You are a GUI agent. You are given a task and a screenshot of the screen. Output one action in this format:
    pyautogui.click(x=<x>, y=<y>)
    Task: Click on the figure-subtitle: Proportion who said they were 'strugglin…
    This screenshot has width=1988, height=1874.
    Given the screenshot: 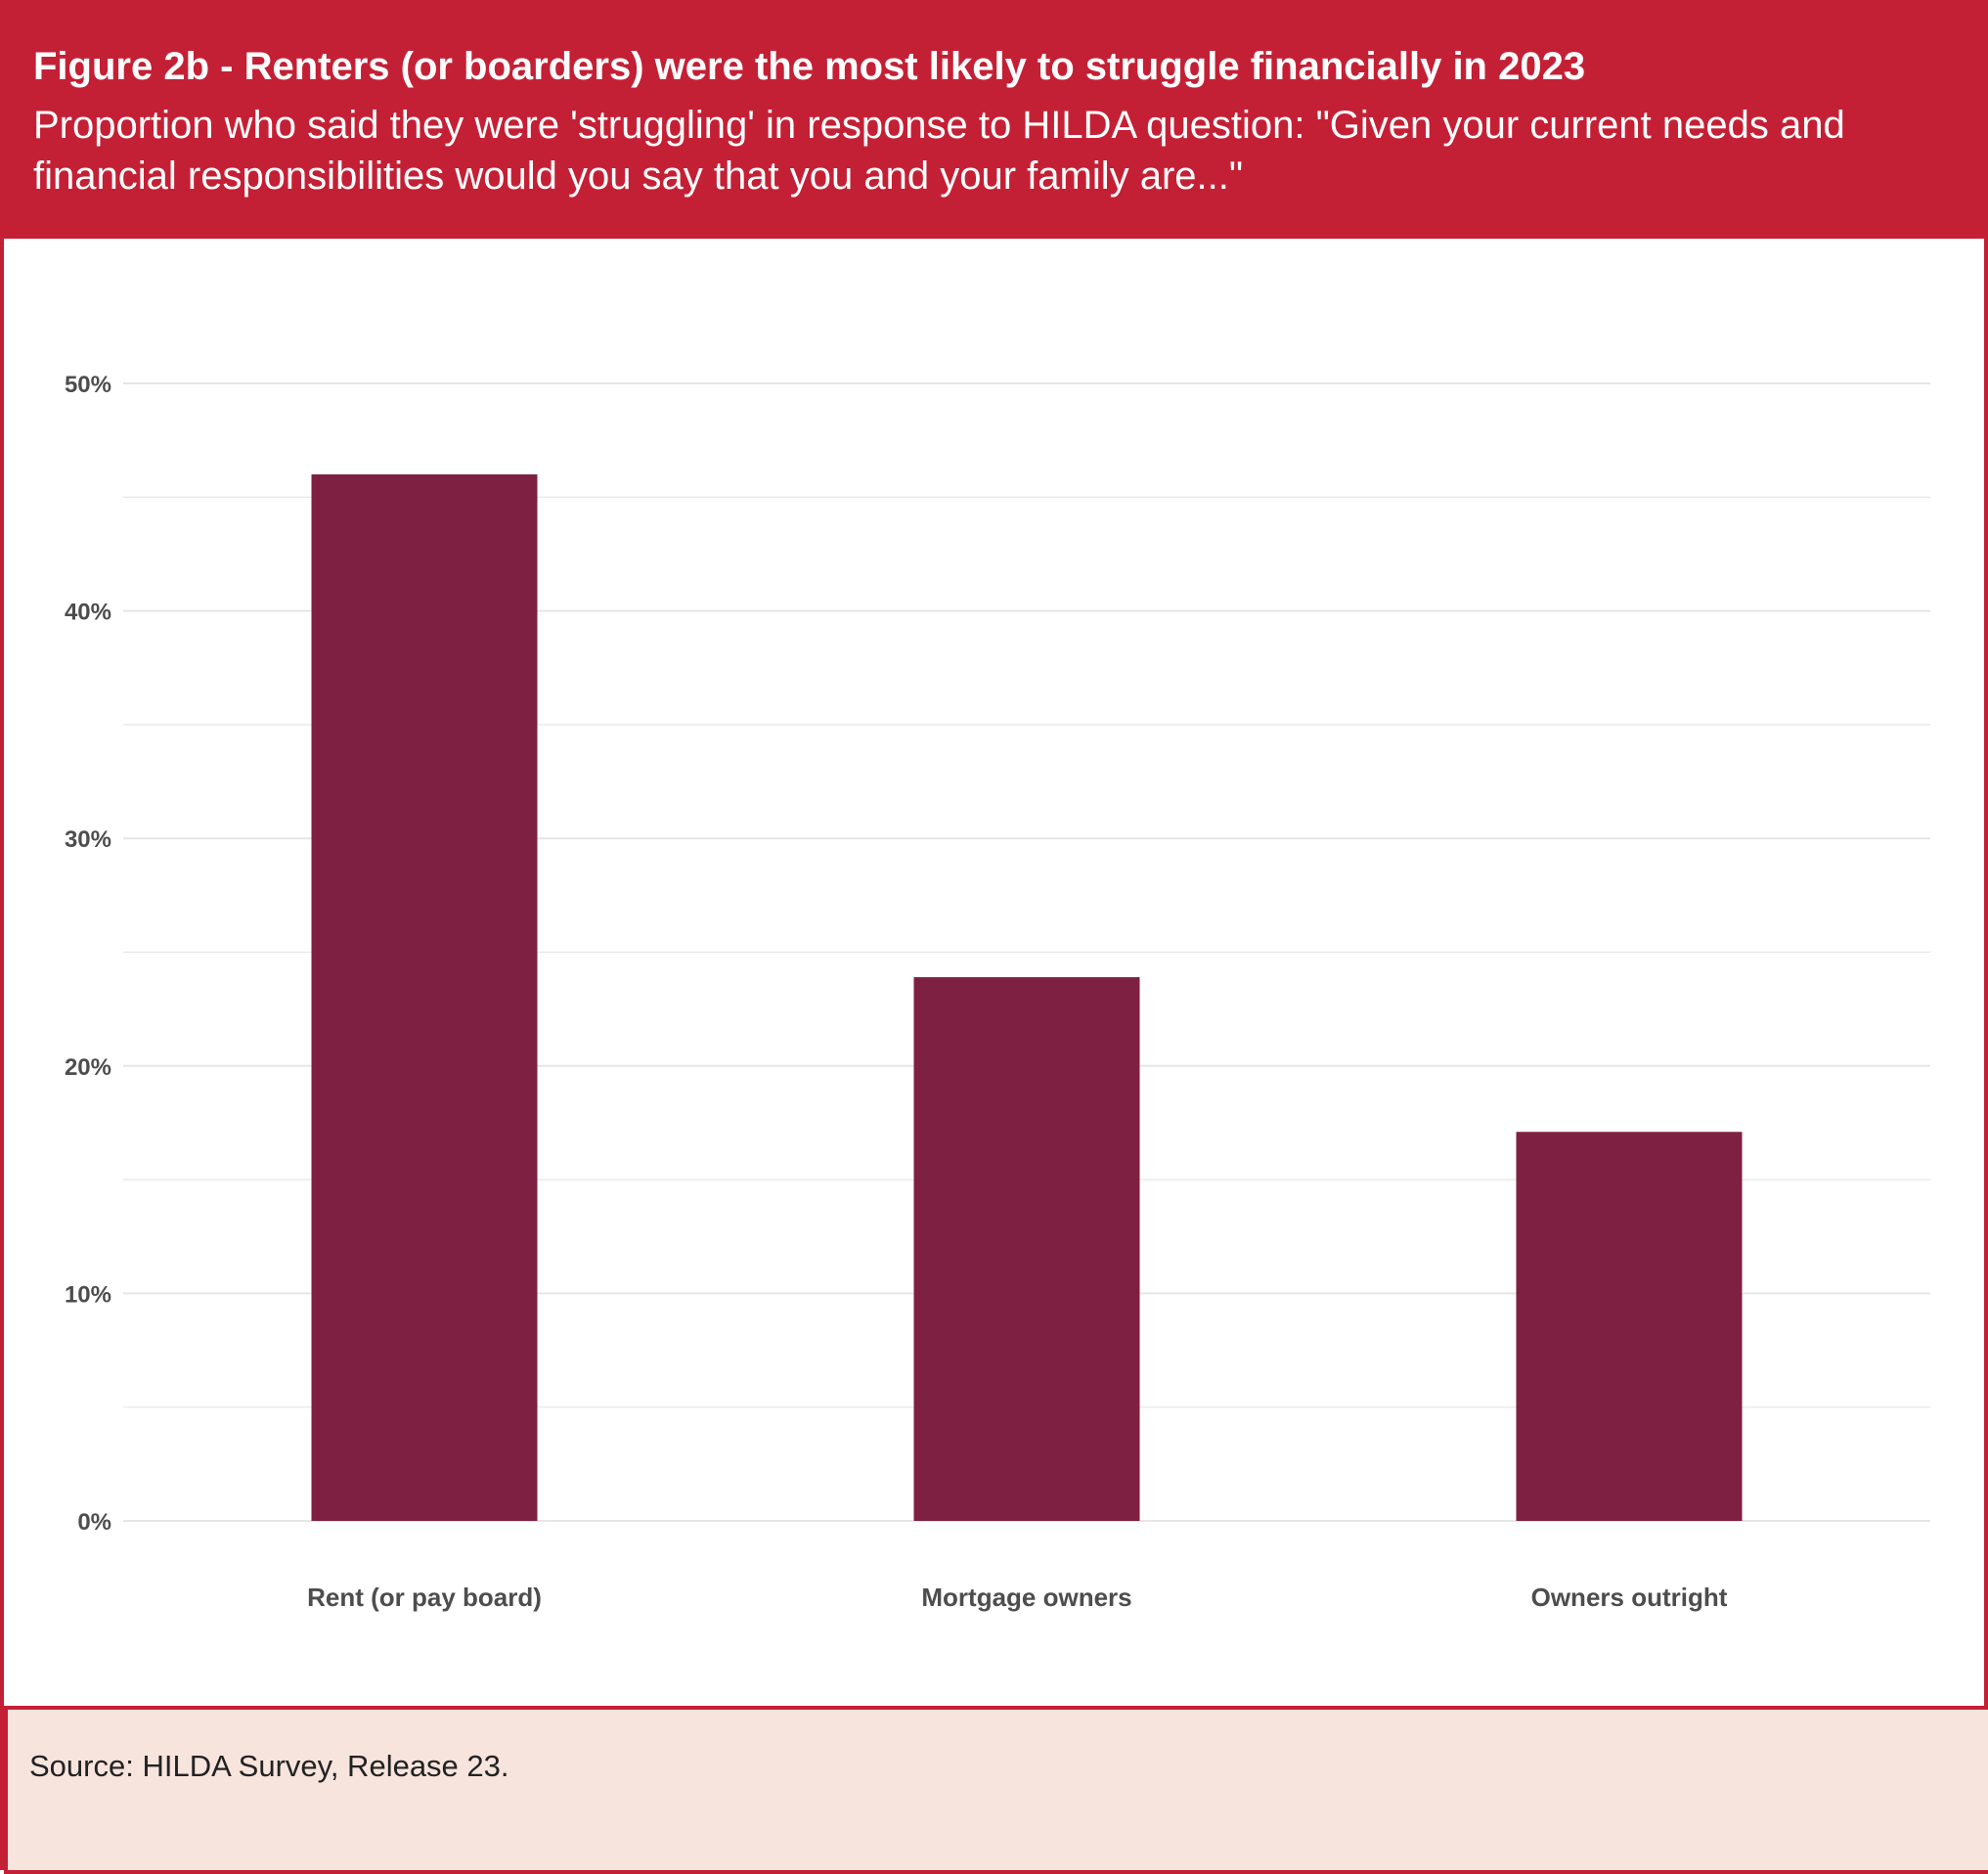 What is the action you would take?
    pyautogui.click(x=939, y=151)
    